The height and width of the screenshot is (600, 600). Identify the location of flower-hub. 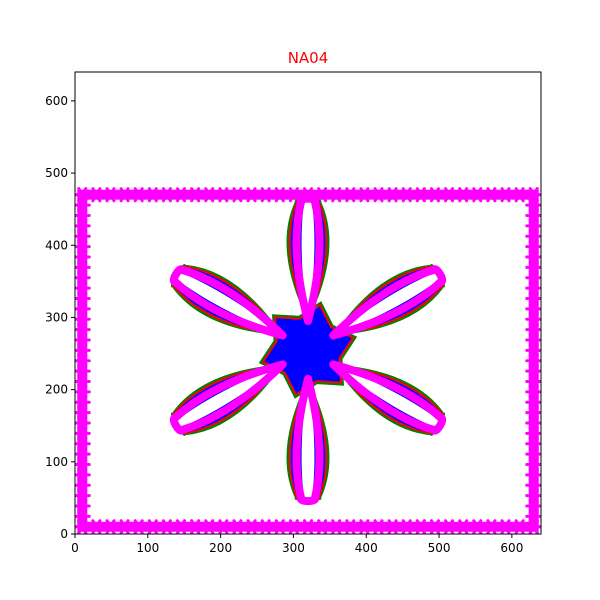
(308, 350).